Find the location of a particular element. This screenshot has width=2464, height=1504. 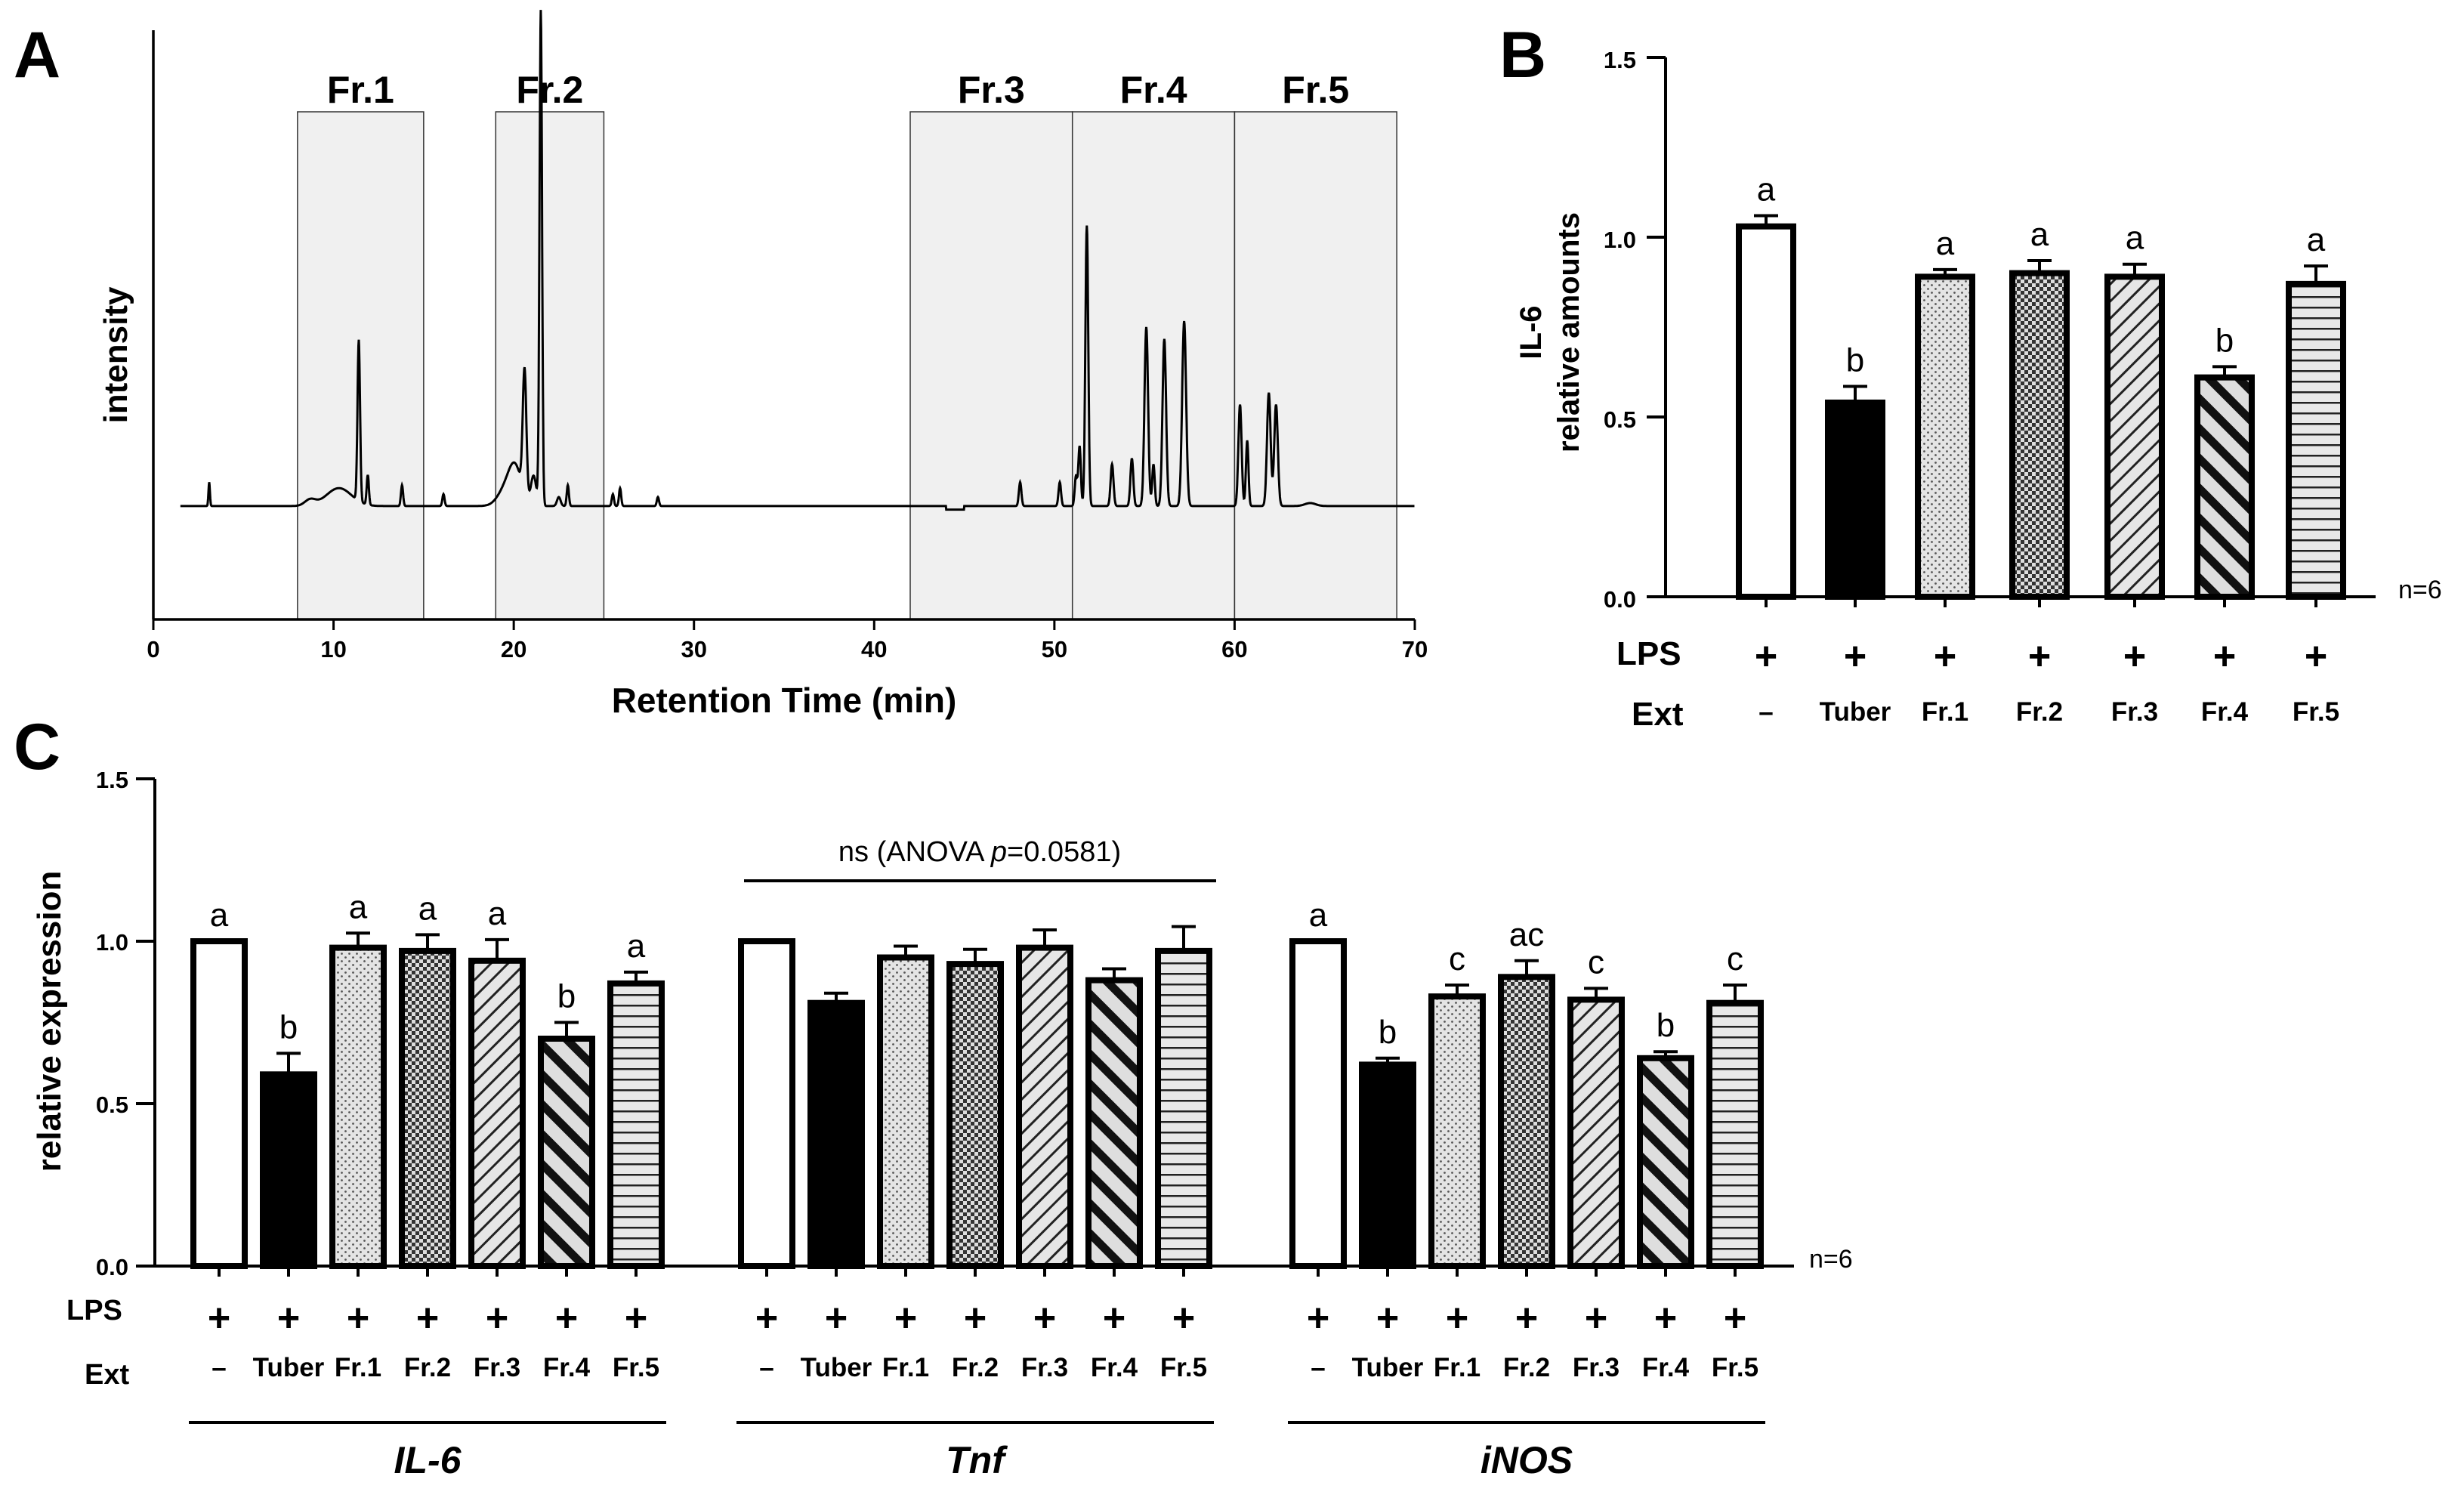

c-n-note: n=6 is located at coordinates (1831, 1259).